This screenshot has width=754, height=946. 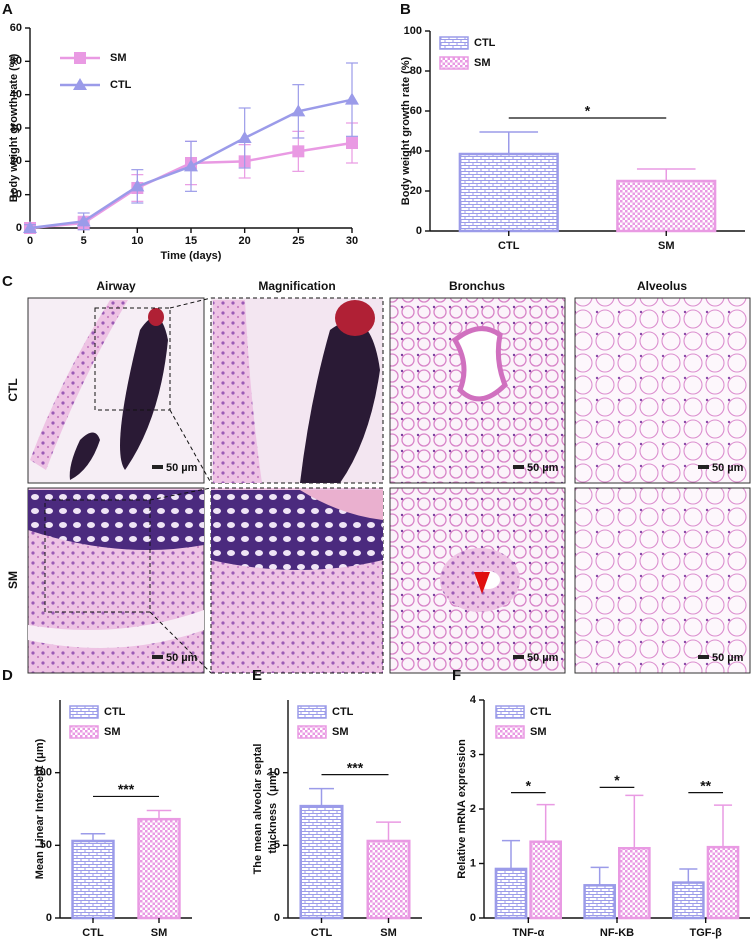 I want to click on image-sm-bronchus, so click(x=477, y=580).